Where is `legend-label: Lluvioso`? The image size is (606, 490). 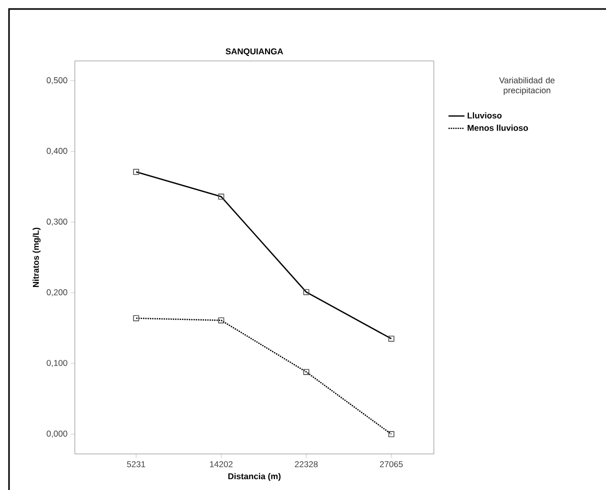
legend-label: Lluvioso is located at coordinates (485, 115).